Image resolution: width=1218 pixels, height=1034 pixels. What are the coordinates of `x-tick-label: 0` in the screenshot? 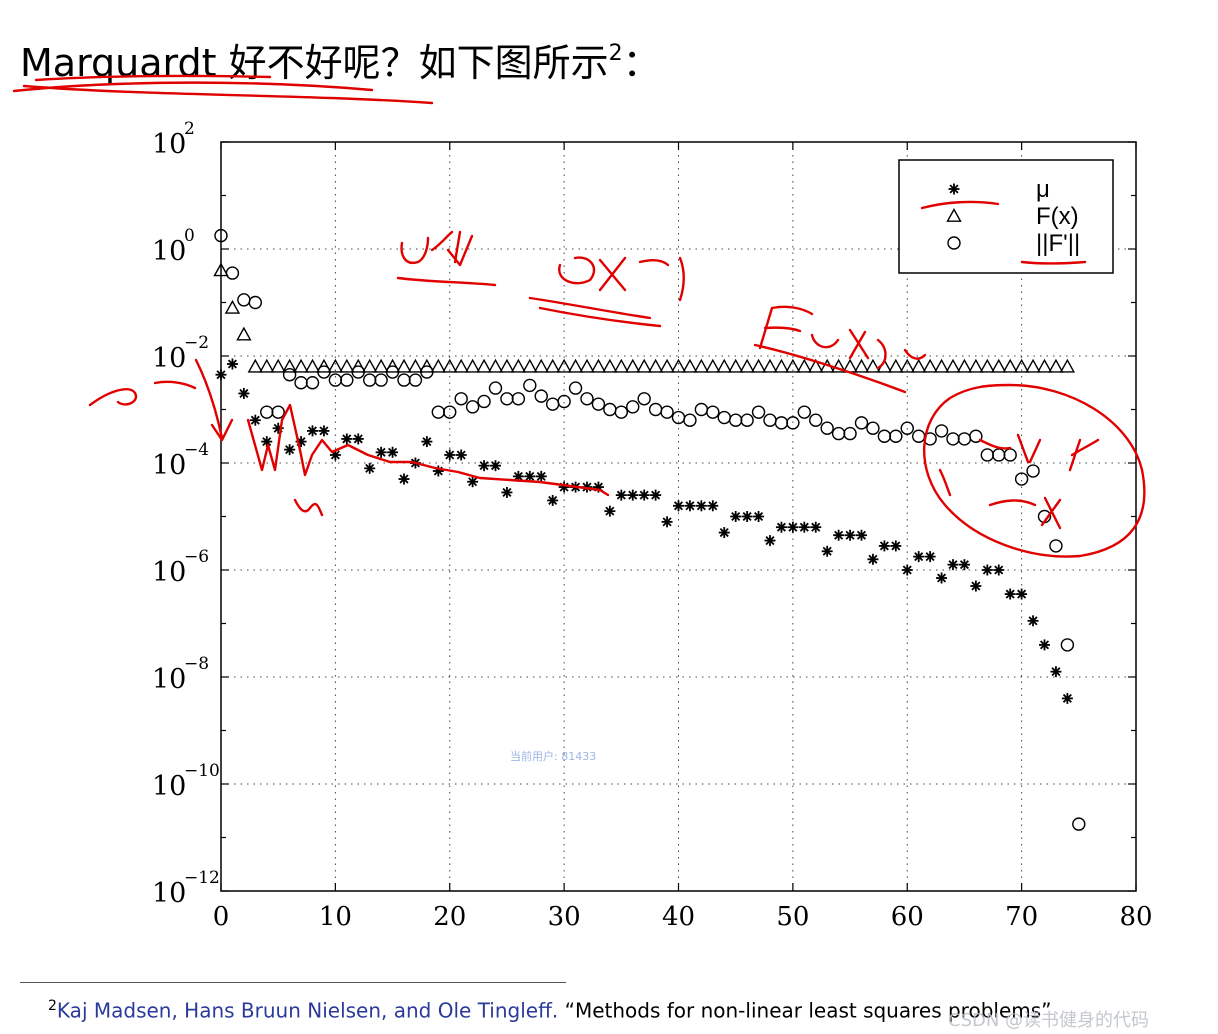 It's located at (221, 917).